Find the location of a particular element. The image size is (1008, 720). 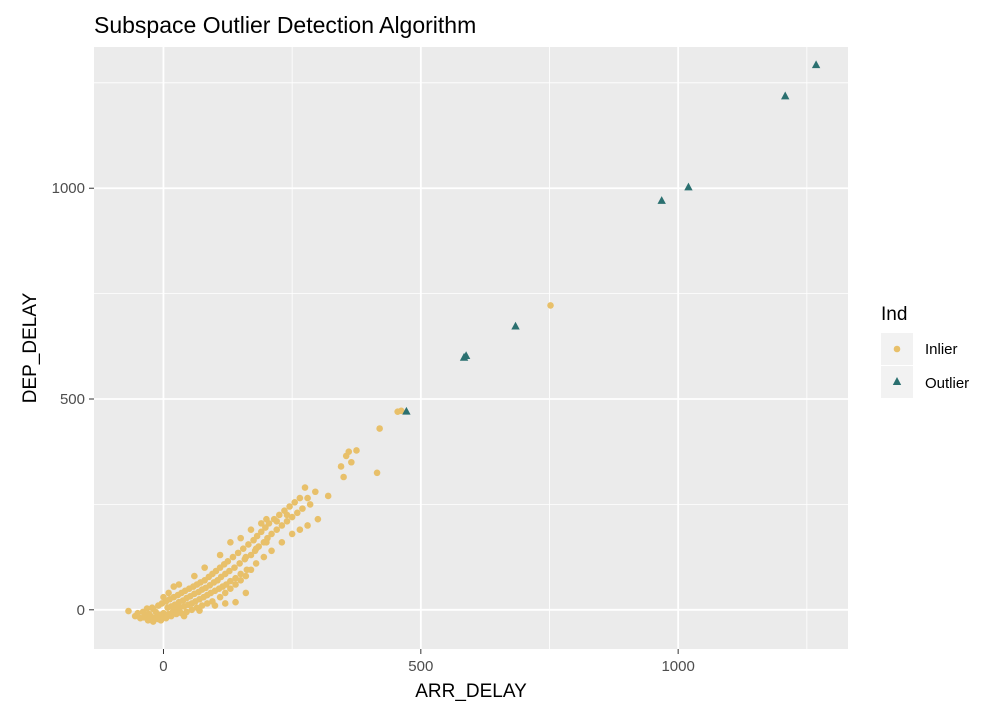

x-axis-title: ARR_DELAY is located at coordinates (471, 691).